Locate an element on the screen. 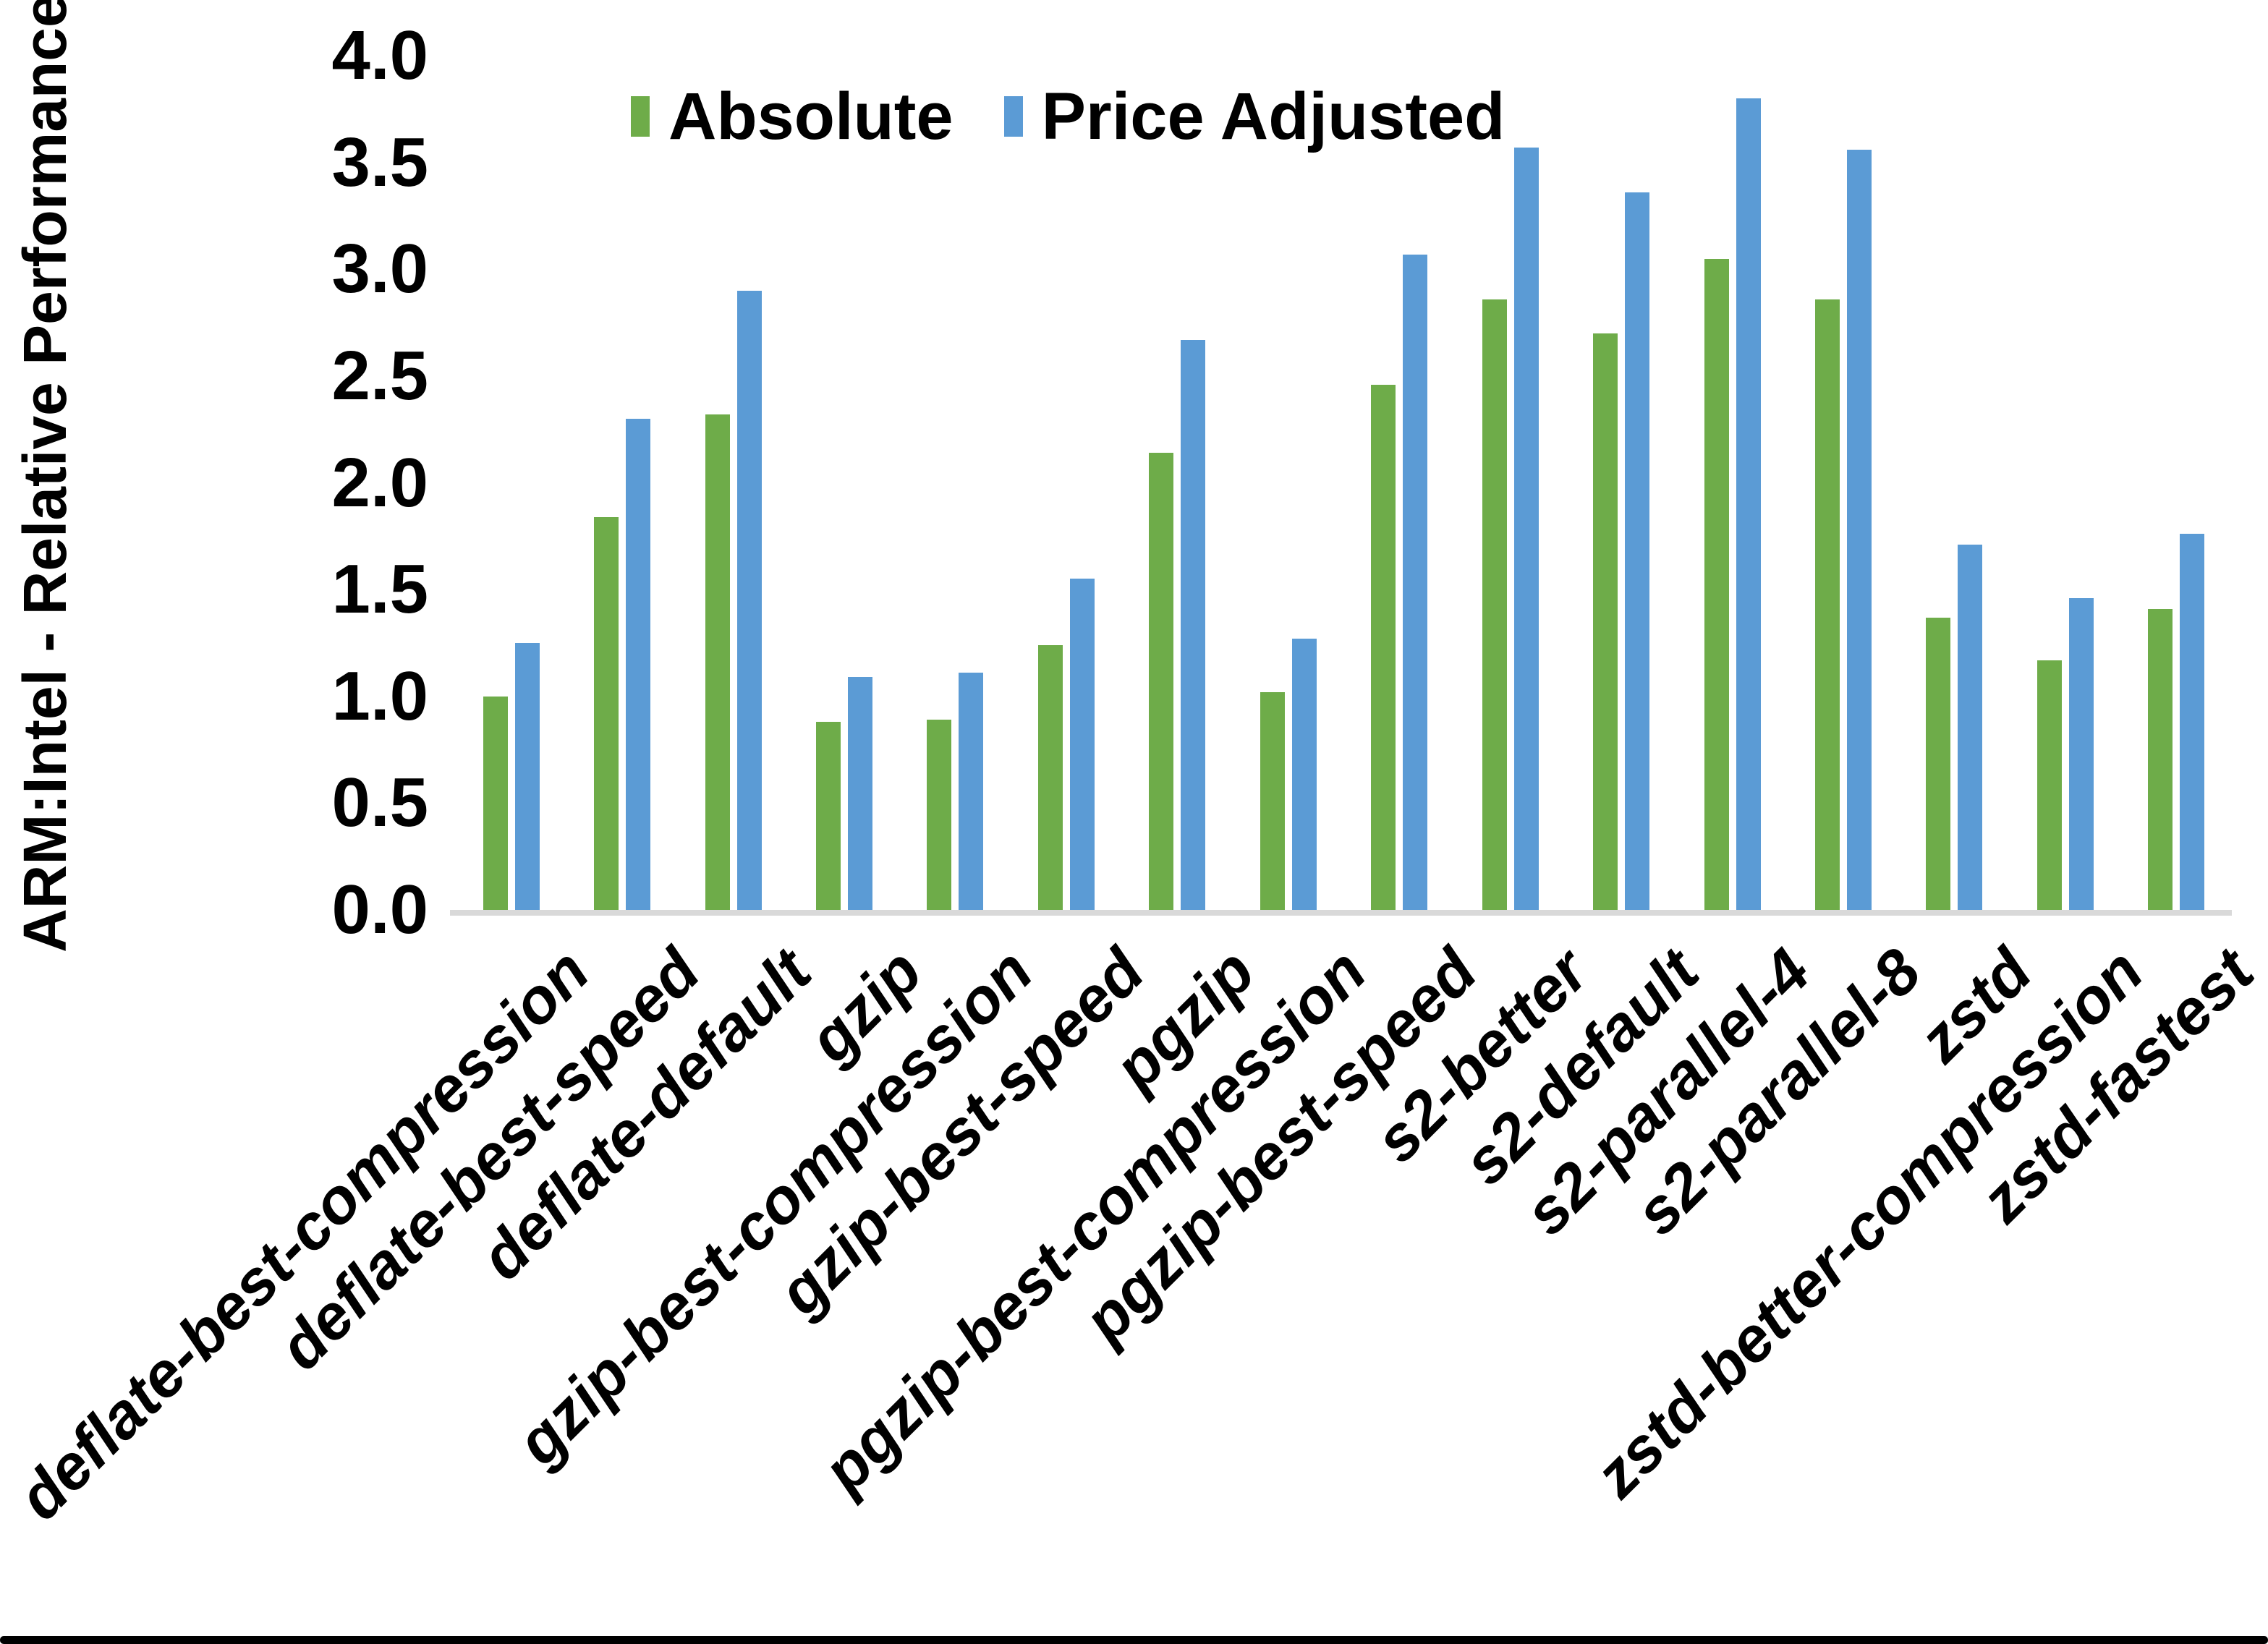 The height and width of the screenshot is (1644, 2268). legend-item-price-adjusted: Price Adjusted is located at coordinates (1254, 116).